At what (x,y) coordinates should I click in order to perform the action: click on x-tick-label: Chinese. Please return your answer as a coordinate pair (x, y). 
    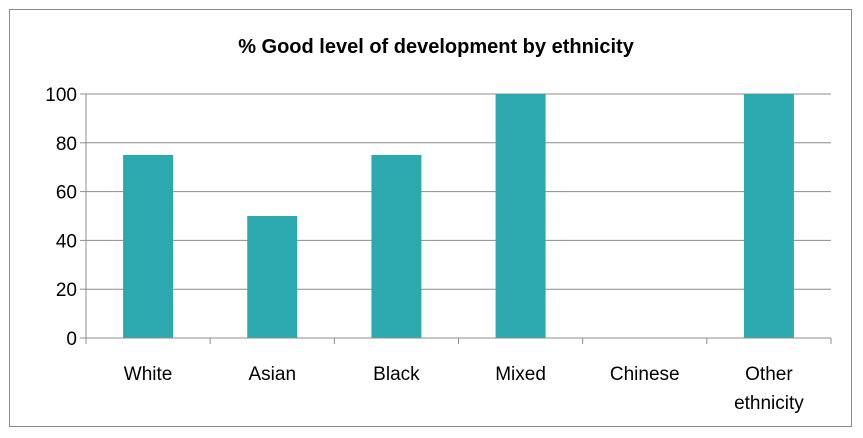
    Looking at the image, I should click on (645, 374).